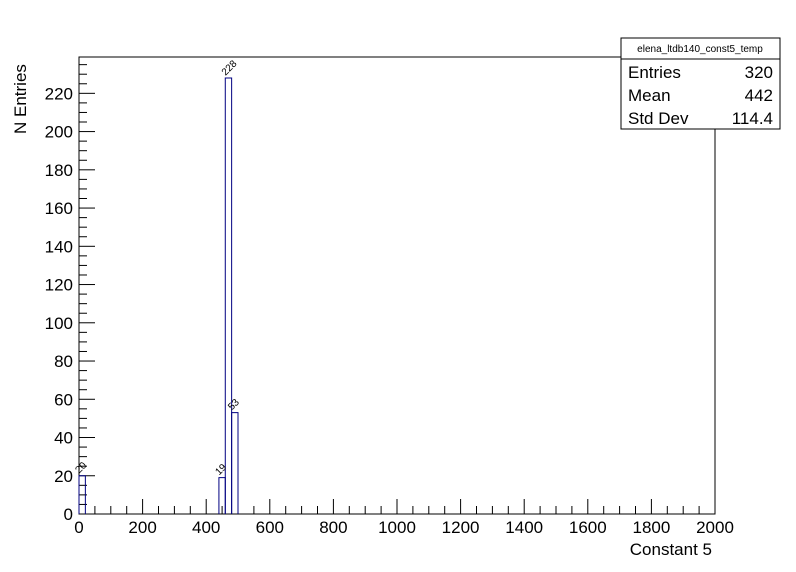  Describe the element at coordinates (59, 132) in the screenshot. I see `y-tick-label: 200` at that location.